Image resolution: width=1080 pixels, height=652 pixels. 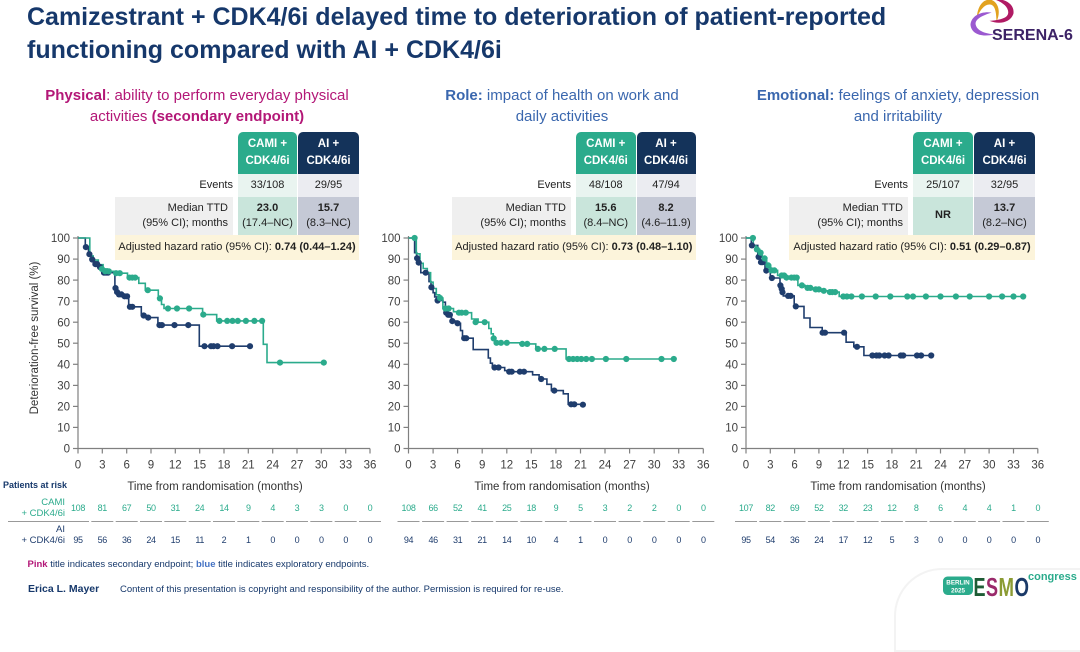 What do you see at coordinates (78, 508) in the screenshot?
I see `svg-text: 108` at bounding box center [78, 508].